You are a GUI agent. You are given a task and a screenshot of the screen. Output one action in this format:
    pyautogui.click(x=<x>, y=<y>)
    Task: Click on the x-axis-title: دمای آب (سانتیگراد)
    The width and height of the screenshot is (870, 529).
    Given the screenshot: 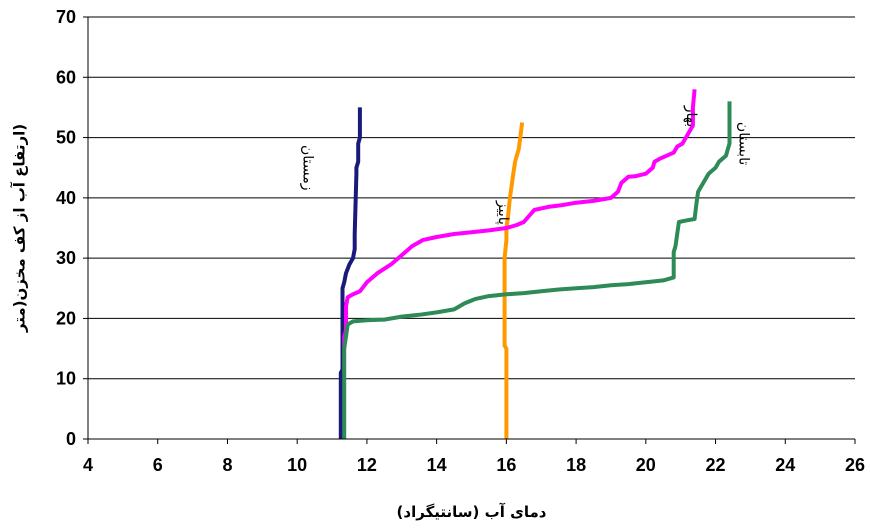 What is the action you would take?
    pyautogui.click(x=472, y=512)
    